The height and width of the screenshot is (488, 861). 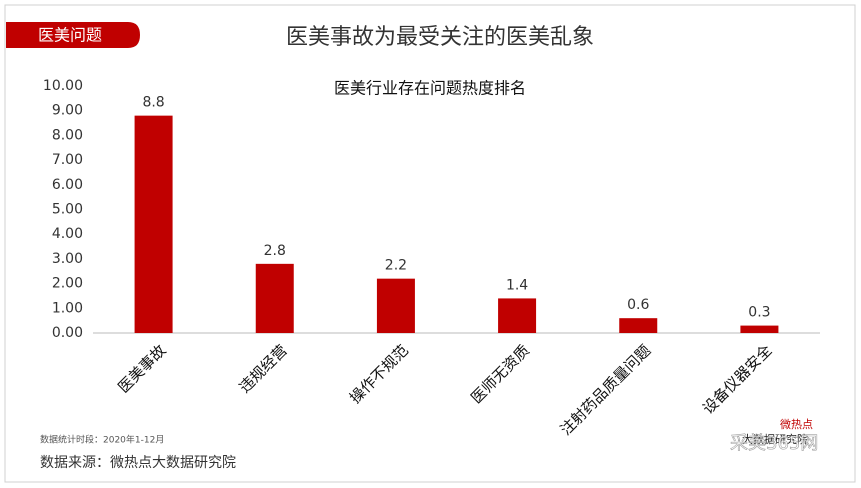 I want to click on data-label: 8.8, so click(x=153, y=103).